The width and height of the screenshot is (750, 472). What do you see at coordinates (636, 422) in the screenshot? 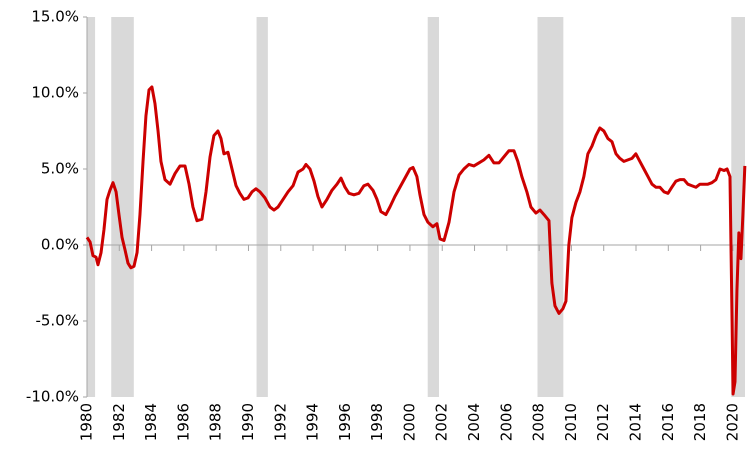
I see `x-tick-label: 2014` at bounding box center [636, 422].